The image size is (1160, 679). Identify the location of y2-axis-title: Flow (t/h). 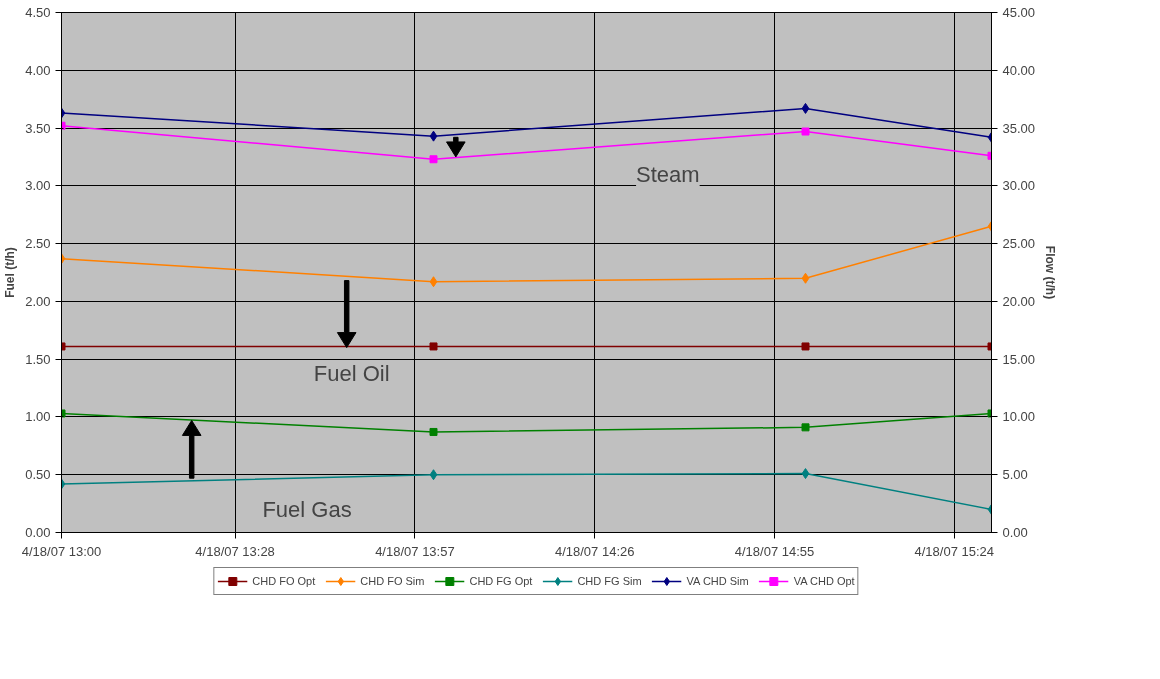
(1050, 272).